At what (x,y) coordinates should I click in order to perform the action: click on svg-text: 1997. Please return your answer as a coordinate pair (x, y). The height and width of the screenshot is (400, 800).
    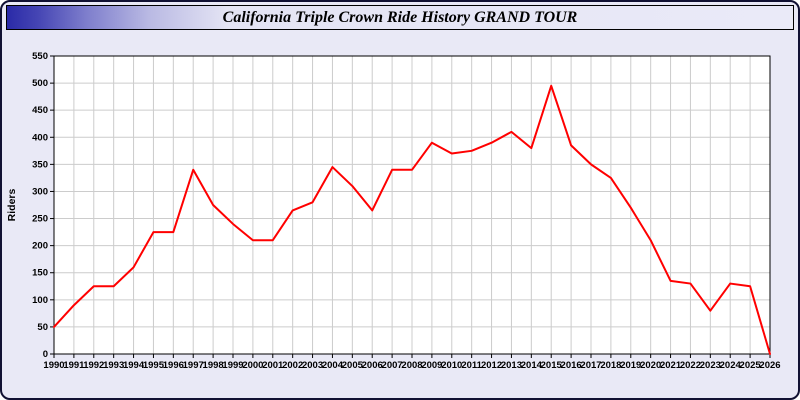
    Looking at the image, I should click on (193, 365).